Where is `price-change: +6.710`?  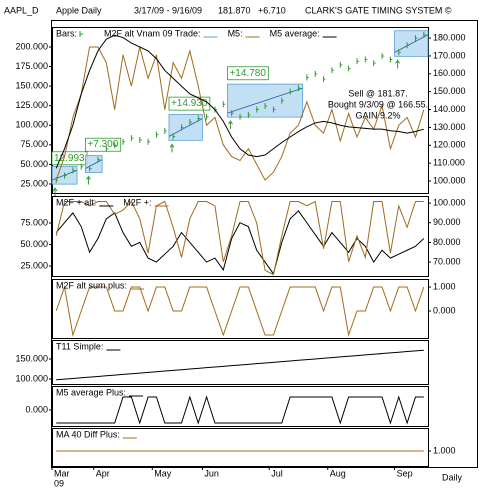 price-change: +6.710 is located at coordinates (272, 10).